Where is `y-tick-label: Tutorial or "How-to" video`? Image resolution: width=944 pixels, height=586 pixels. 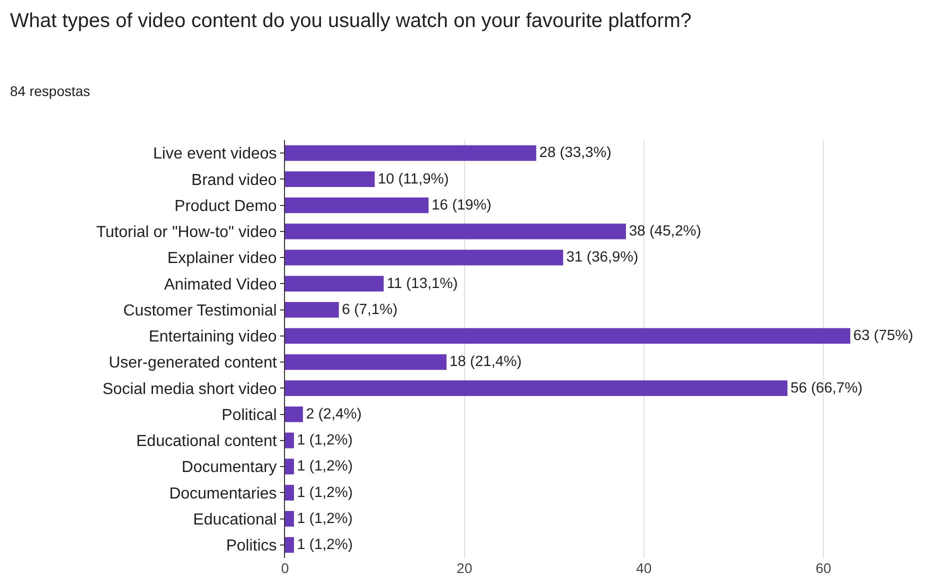
y-tick-label: Tutorial or "How-to" video is located at coordinates (186, 233).